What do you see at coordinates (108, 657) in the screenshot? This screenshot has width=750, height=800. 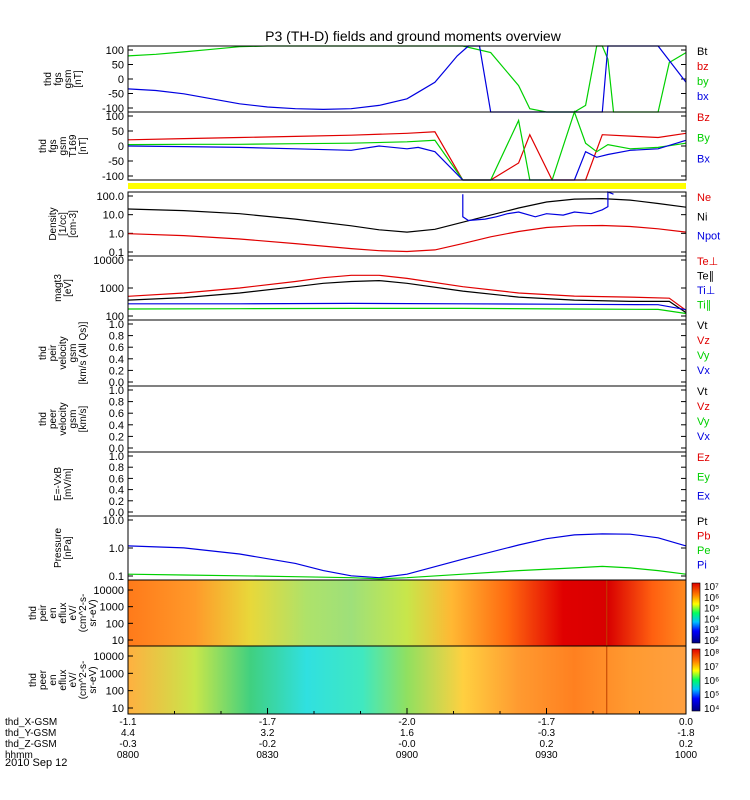 I see `y-tick-label: 10000` at bounding box center [108, 657].